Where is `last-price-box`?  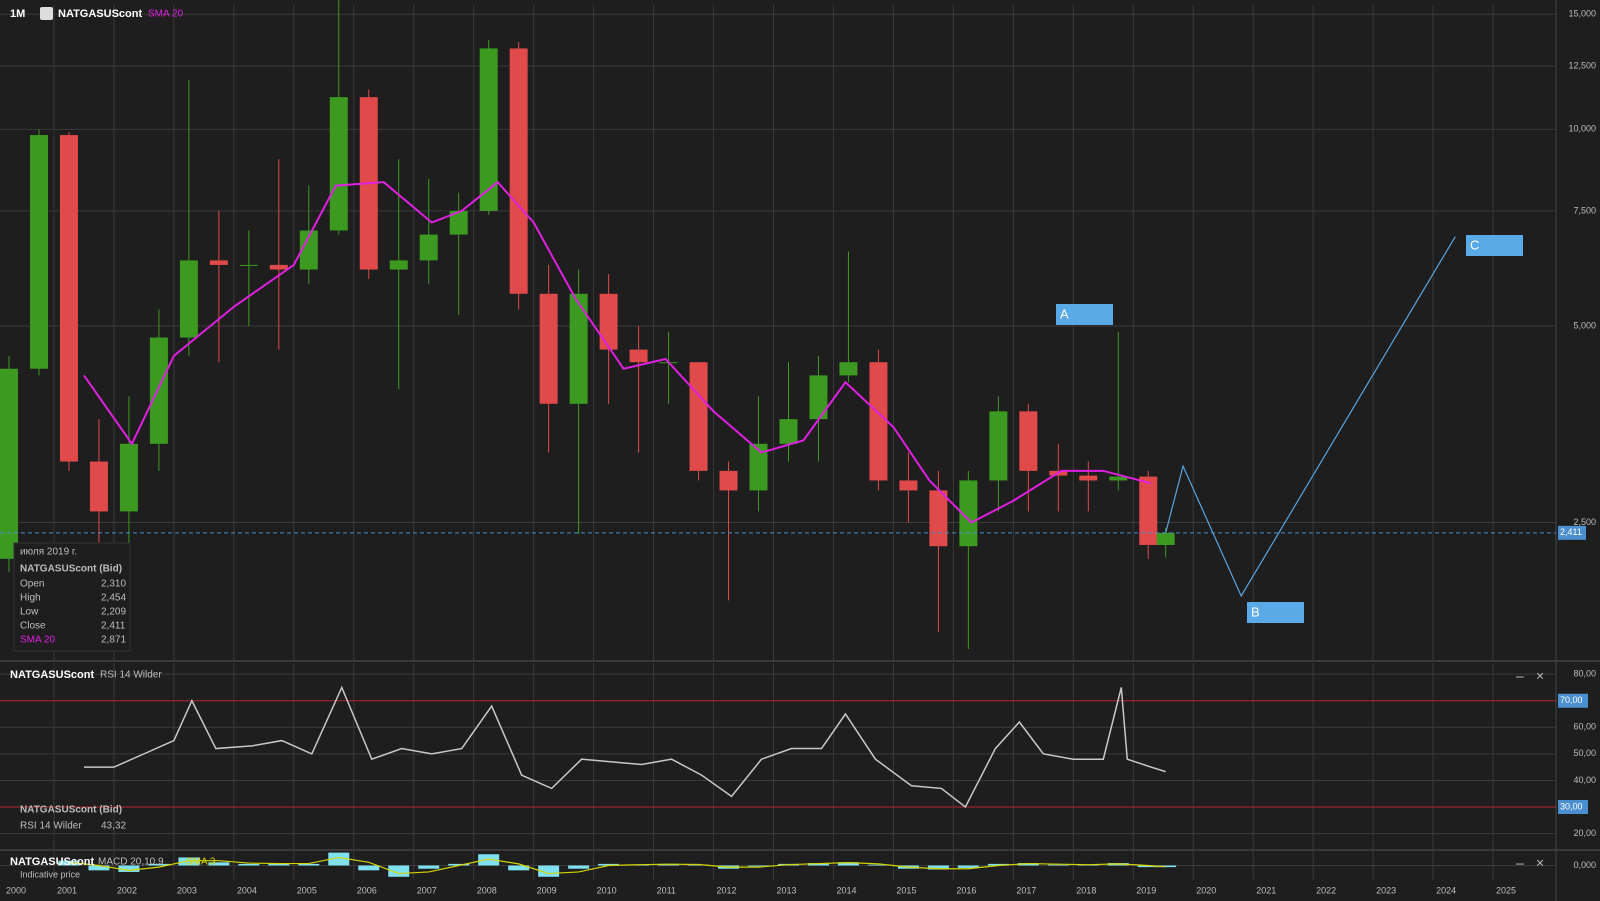 last-price-box is located at coordinates (1572, 532).